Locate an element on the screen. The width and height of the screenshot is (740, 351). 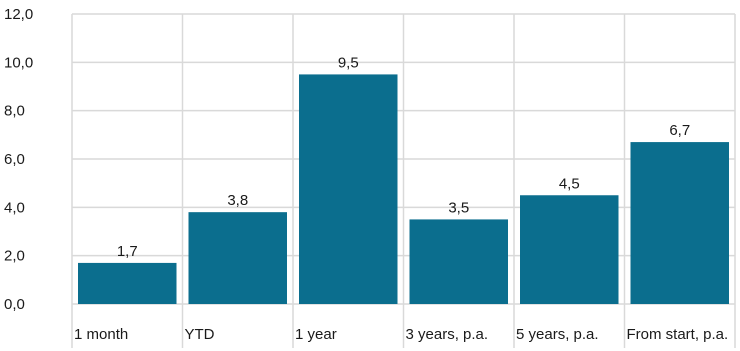
x-tick-label: 1 month is located at coordinates (101, 334).